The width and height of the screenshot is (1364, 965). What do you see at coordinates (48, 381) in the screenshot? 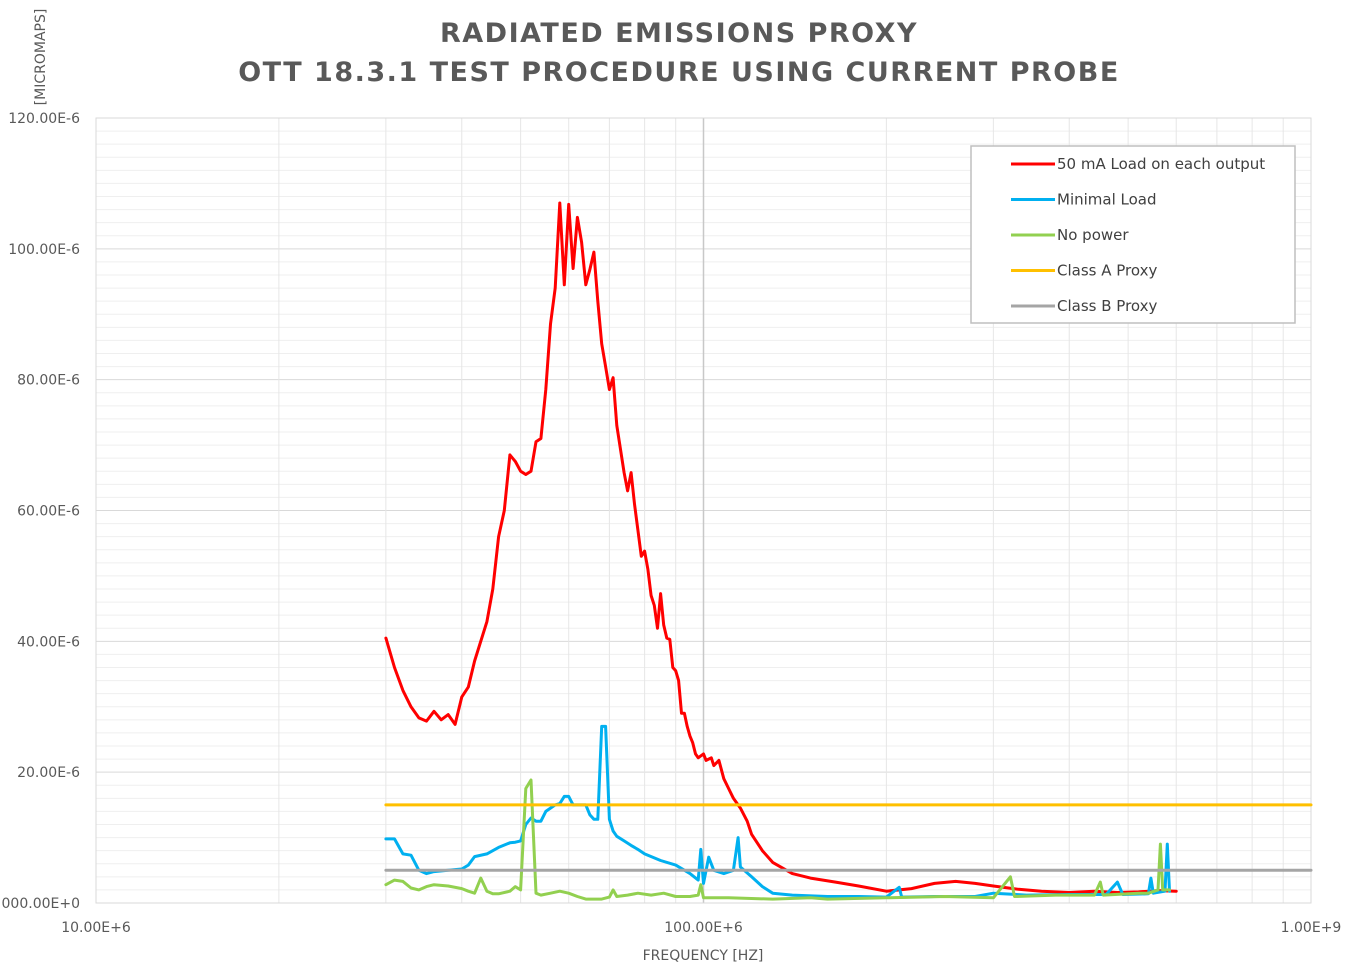
I see `y-tick-label: 80.00E-6` at bounding box center [48, 381].